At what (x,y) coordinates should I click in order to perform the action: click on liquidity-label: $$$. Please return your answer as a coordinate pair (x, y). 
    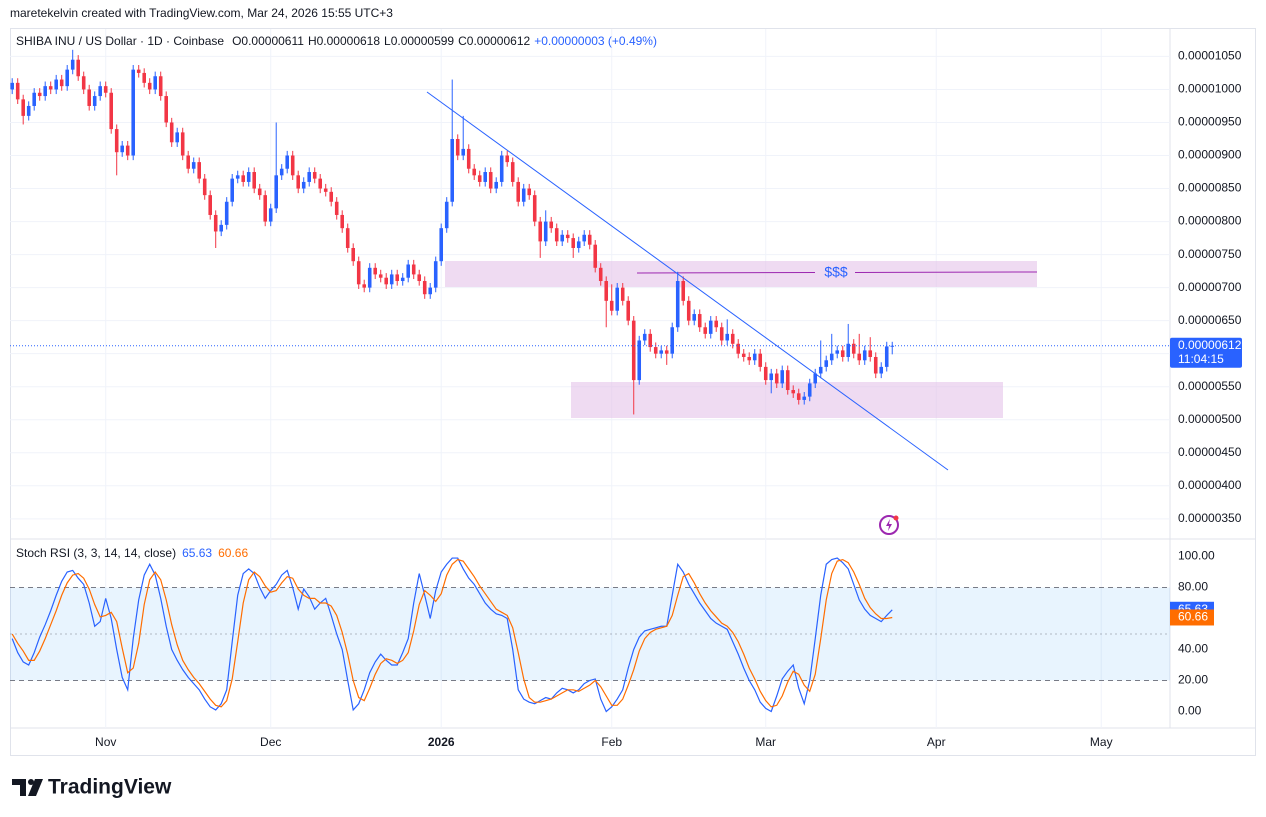
    Looking at the image, I should click on (836, 272).